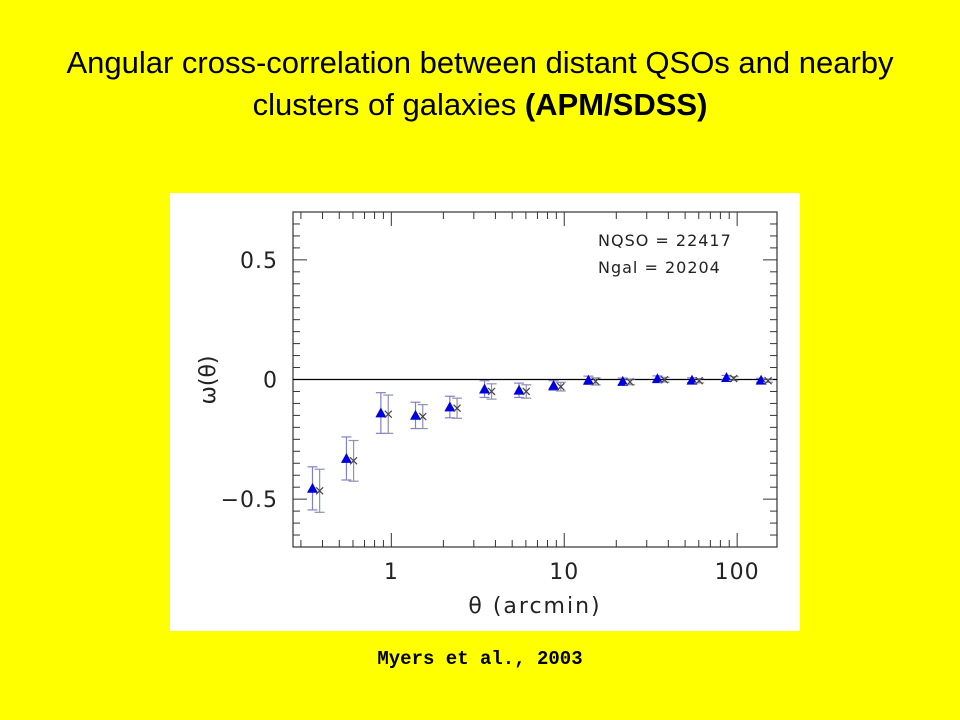 The width and height of the screenshot is (960, 720). Describe the element at coordinates (259, 261) in the screenshot. I see `y-tick-label: 0.5` at that location.